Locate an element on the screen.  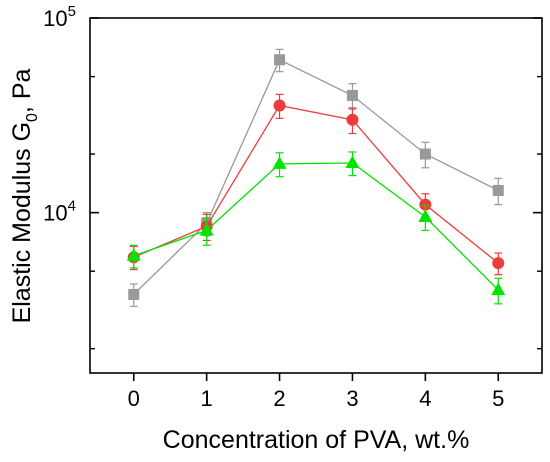
x-tick-label: 1 is located at coordinates (207, 398).